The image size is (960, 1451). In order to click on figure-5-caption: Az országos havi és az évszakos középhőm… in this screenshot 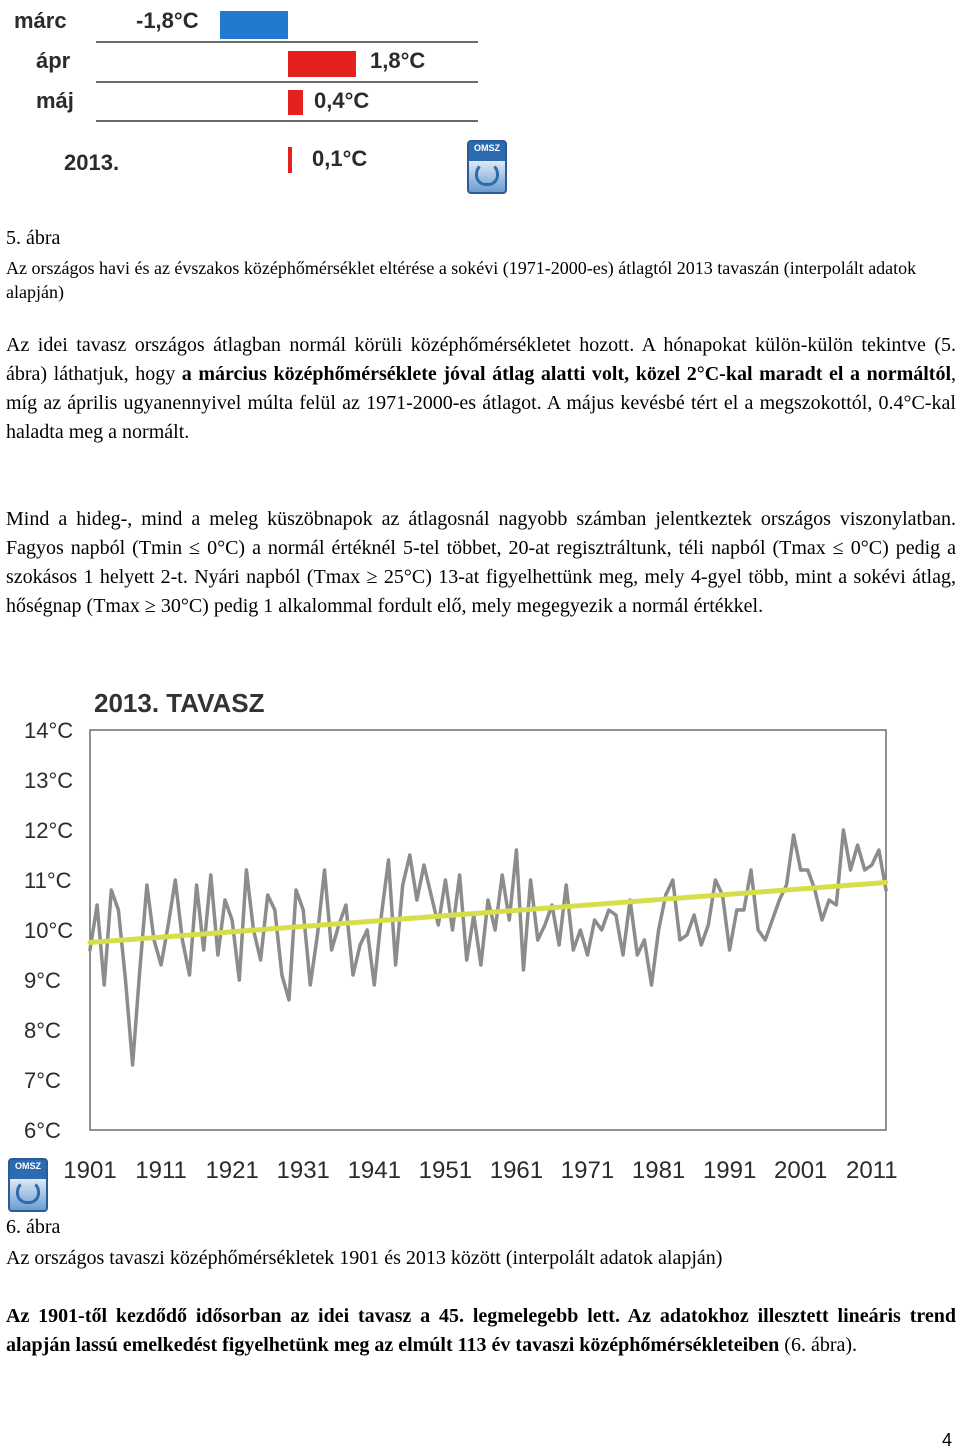, I will do `click(461, 280)`.